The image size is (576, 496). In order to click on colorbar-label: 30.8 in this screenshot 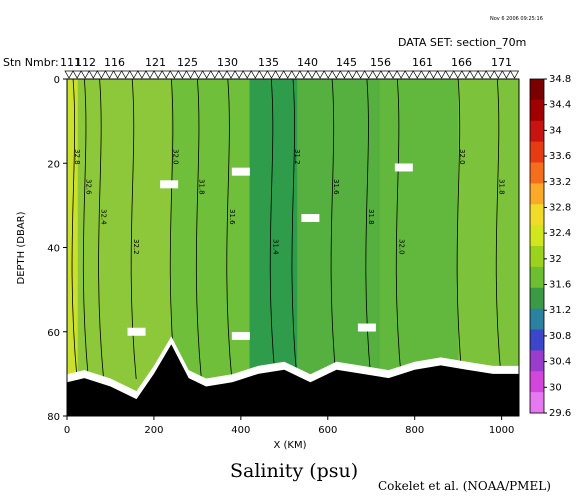, I will do `click(560, 336)`.